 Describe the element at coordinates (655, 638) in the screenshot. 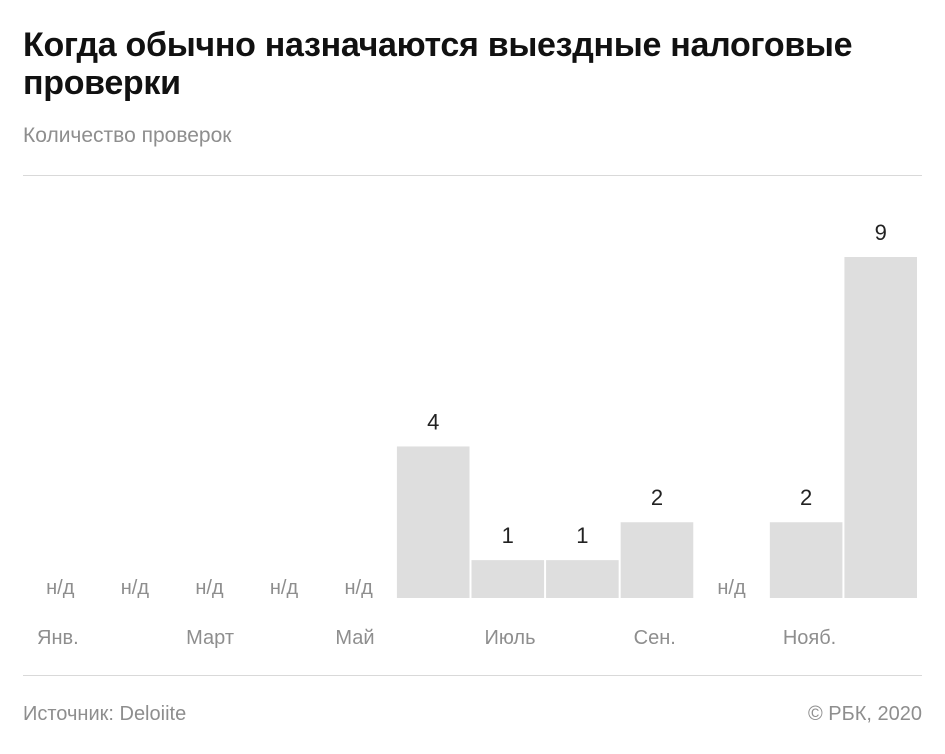

I see `x-tick-label: Сен.` at that location.